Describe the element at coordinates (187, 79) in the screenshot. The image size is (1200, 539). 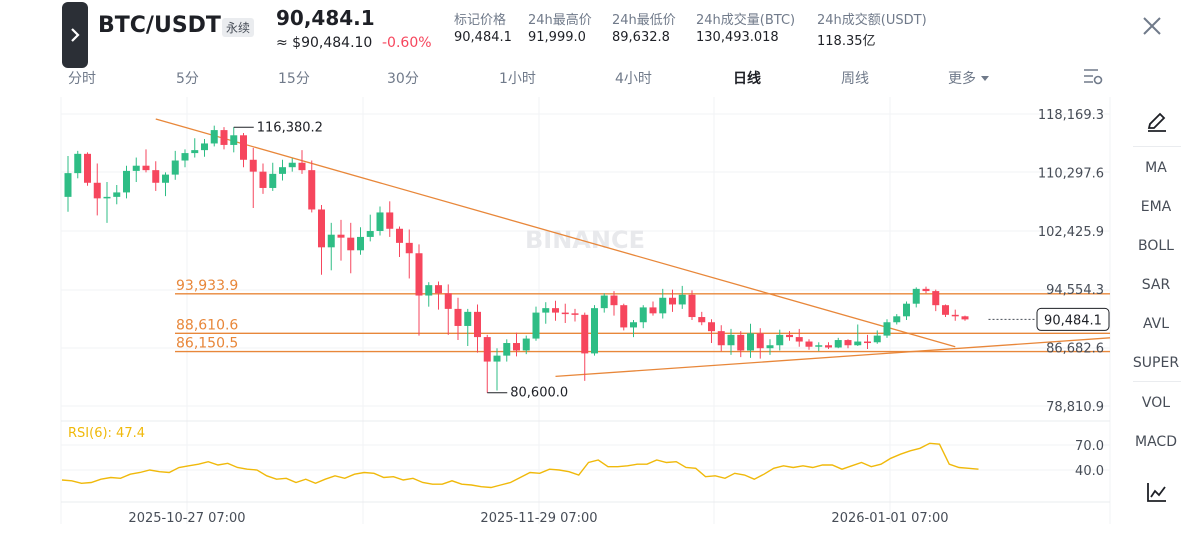
I see `tab-5m: 5分` at that location.